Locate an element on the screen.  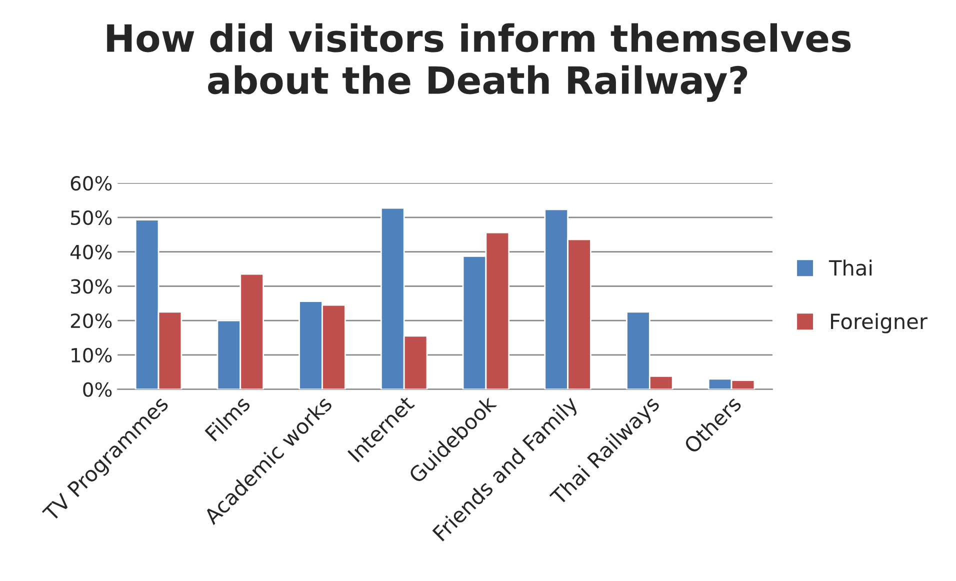
chart-title: How did visitors inform themselves about the Death Railway? is located at coordinates (479, 62).